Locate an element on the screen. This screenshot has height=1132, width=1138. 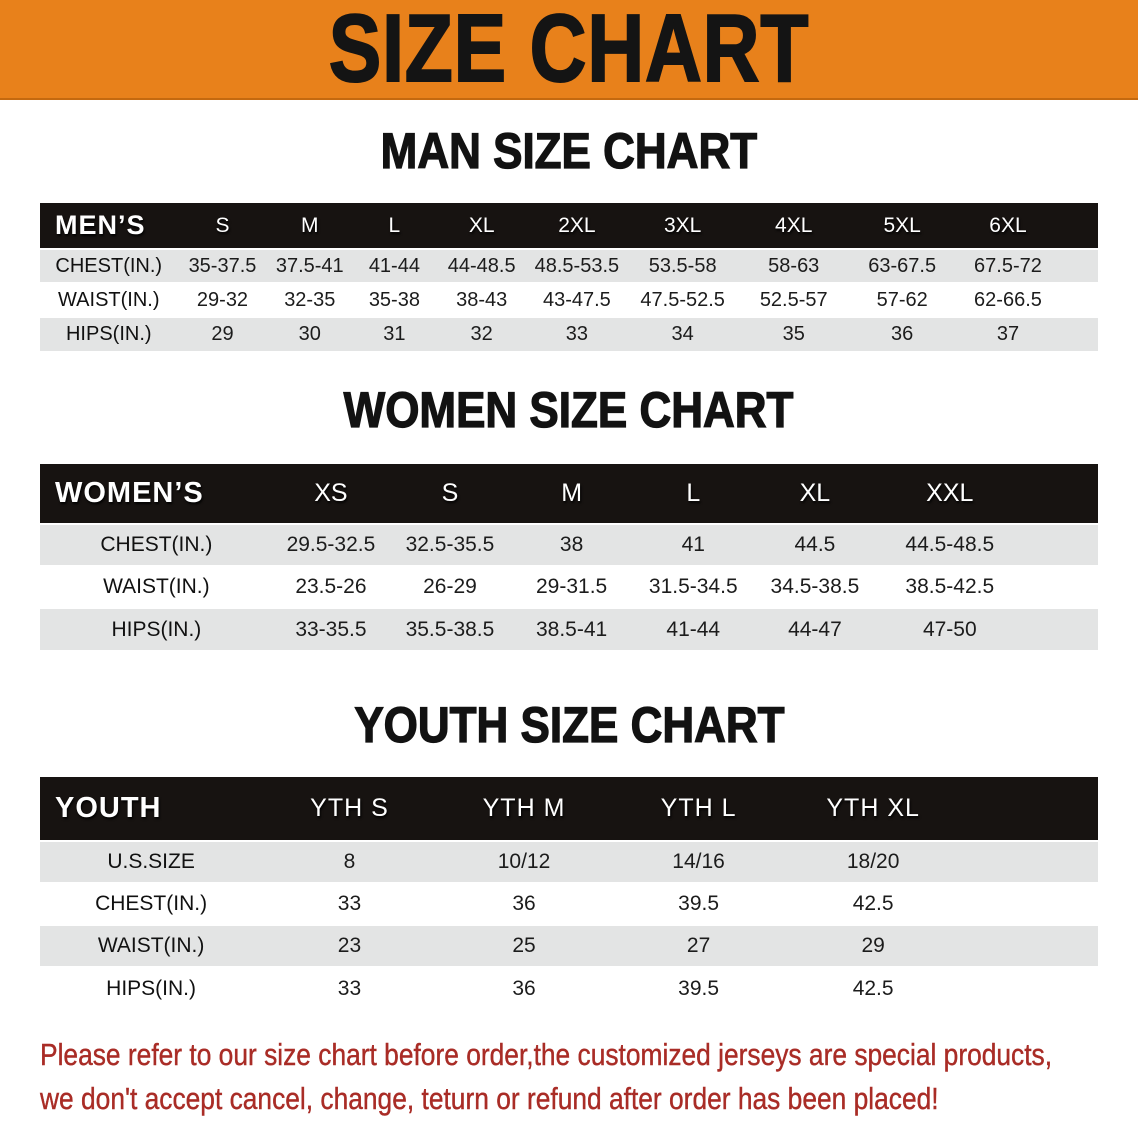
measurement-value-cell: 38.5-41 is located at coordinates (571, 629).